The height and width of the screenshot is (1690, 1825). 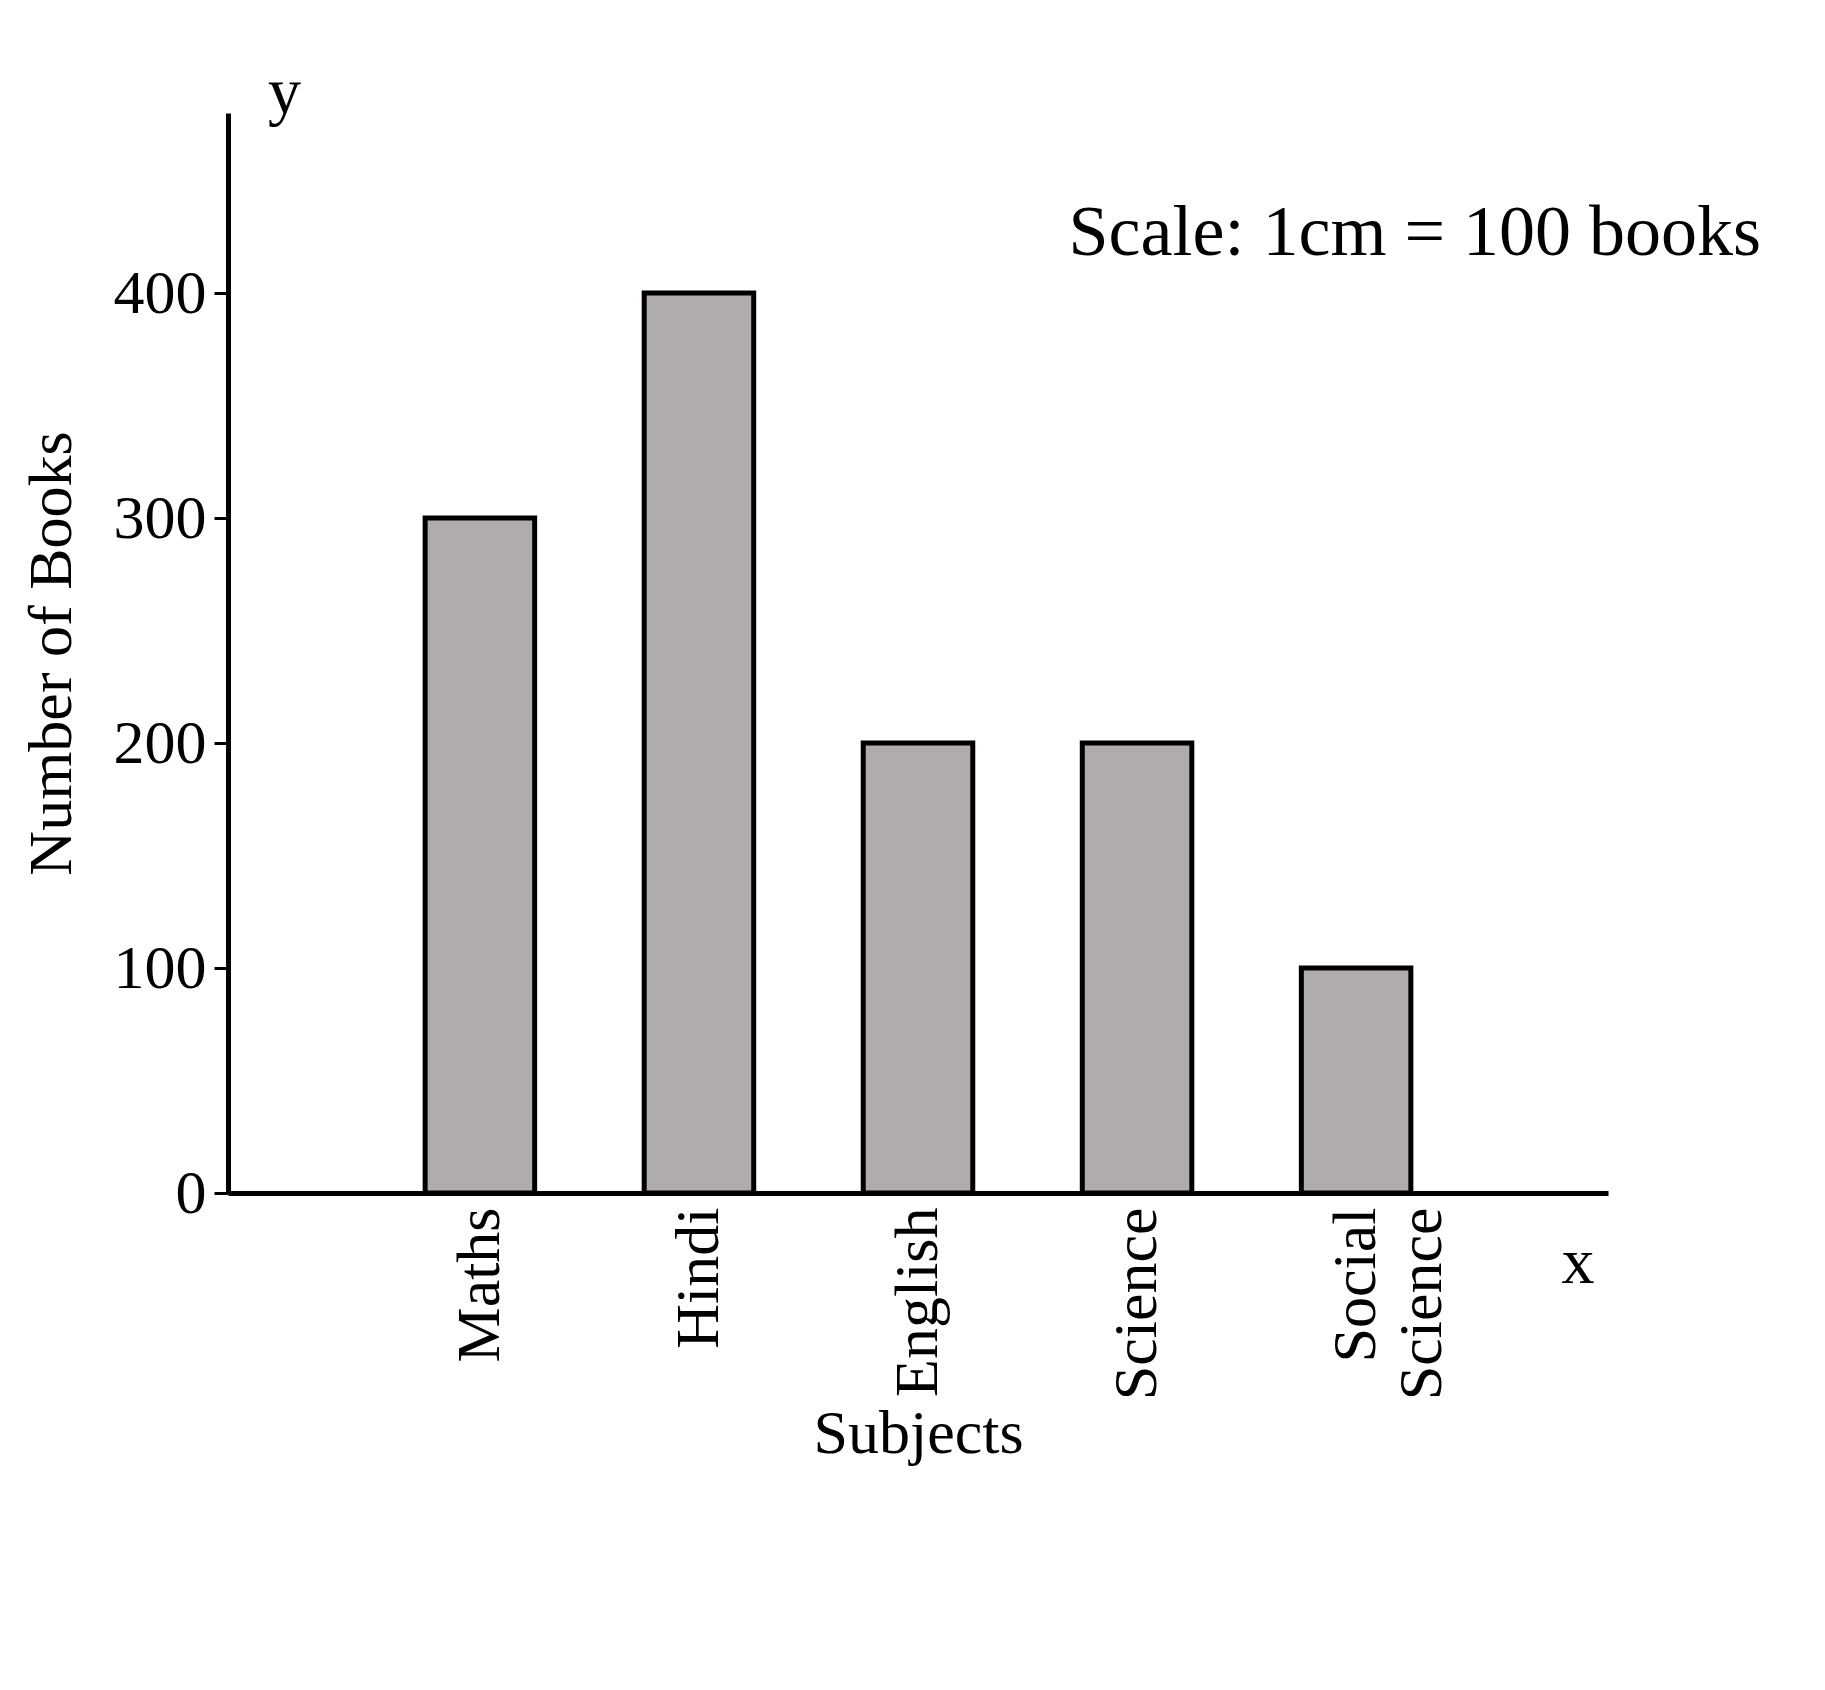 What do you see at coordinates (160, 291) in the screenshot?
I see `y-tick-label: 400` at bounding box center [160, 291].